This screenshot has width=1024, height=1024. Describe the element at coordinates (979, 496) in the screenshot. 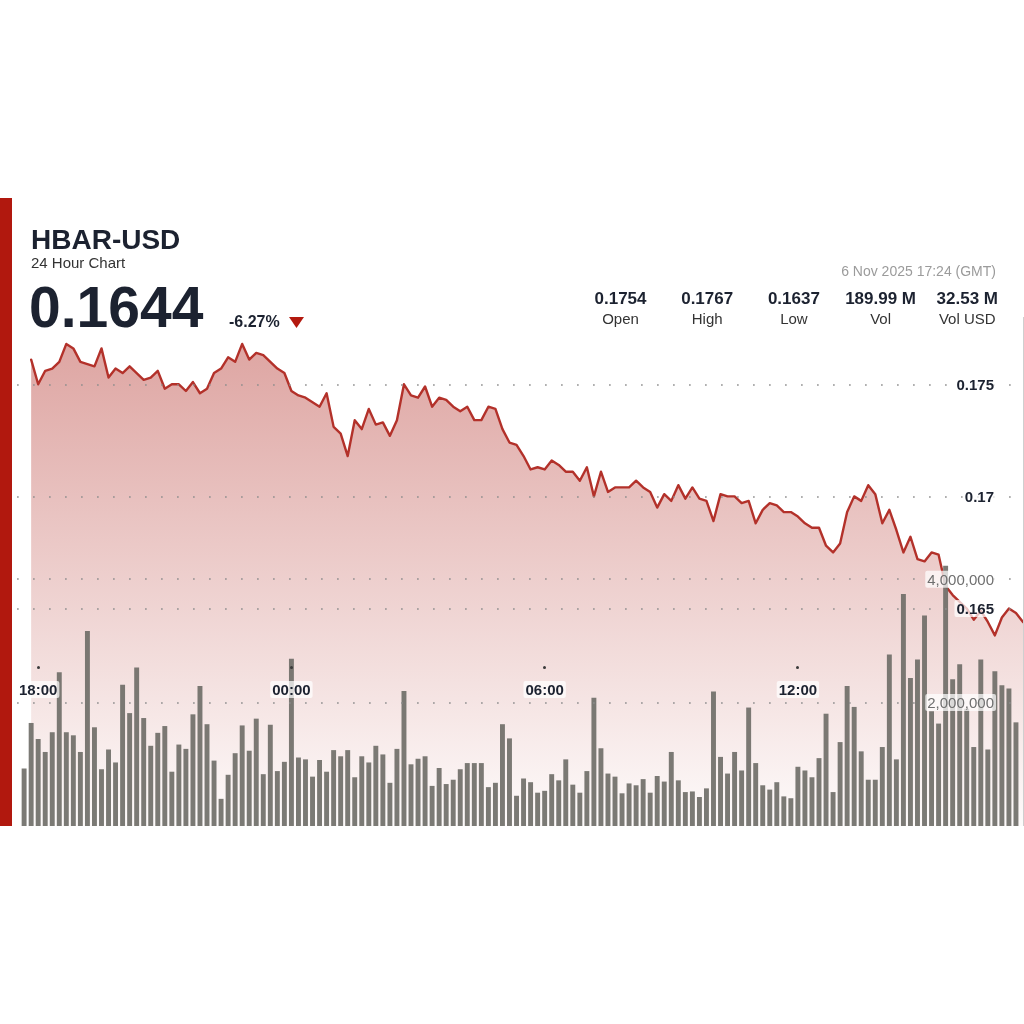

I see `y-tick-label: 0.17` at that location.